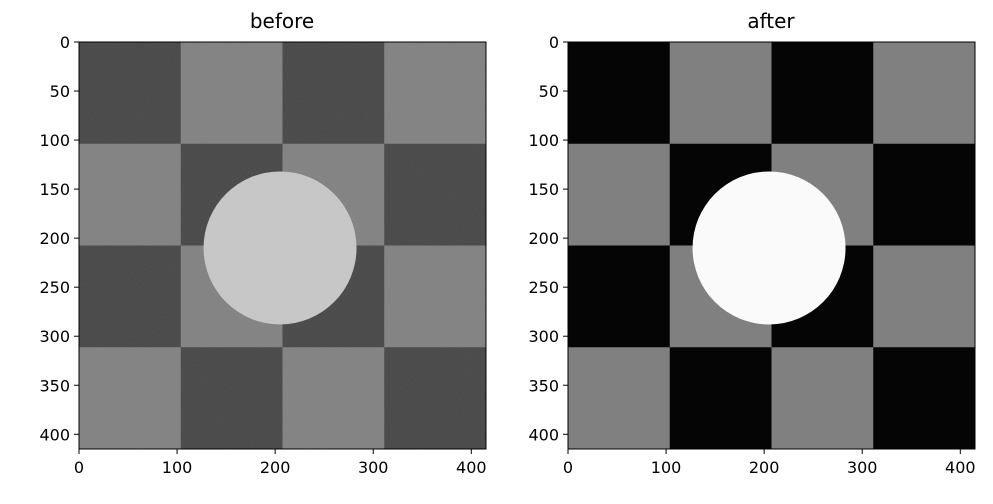 The image size is (993, 504). What do you see at coordinates (282, 21) in the screenshot?
I see `panel-title: before` at bounding box center [282, 21].